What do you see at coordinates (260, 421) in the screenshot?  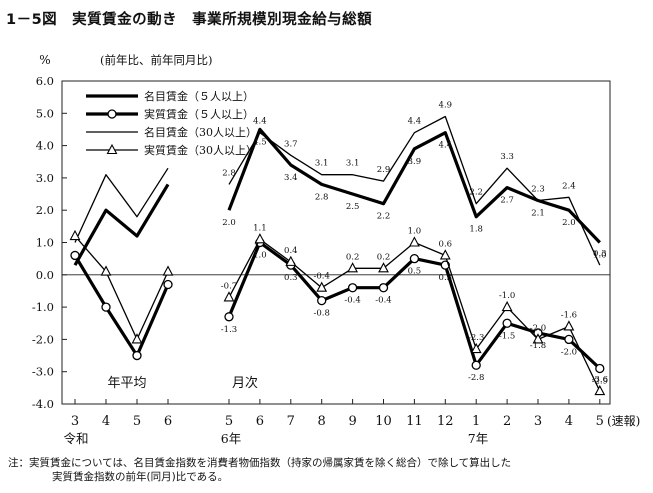 I see `x-tick-label-month: 6` at bounding box center [260, 421].